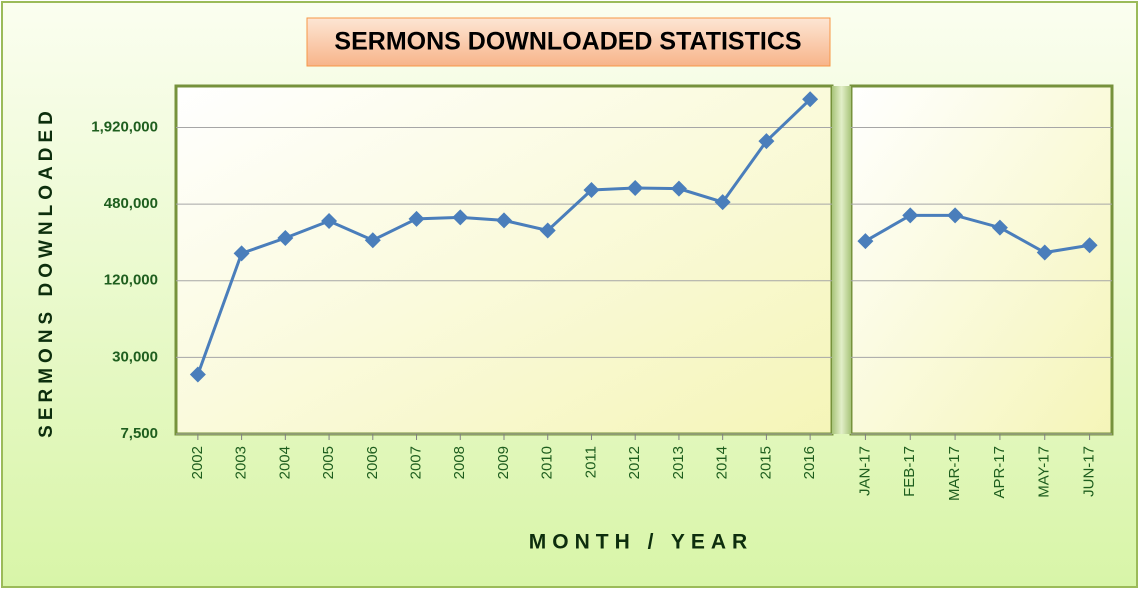 This screenshot has height=596, width=1147. I want to click on title-box, so click(568, 42).